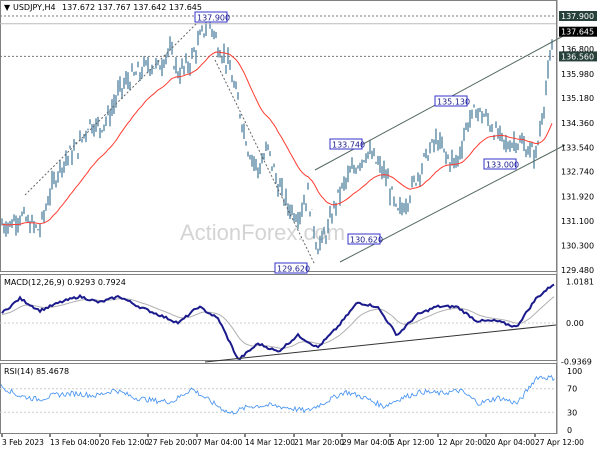 Image resolution: width=600 pixels, height=450 pixels. What do you see at coordinates (577, 221) in the screenshot?
I see `price-axis-label: 131.100` at bounding box center [577, 221].